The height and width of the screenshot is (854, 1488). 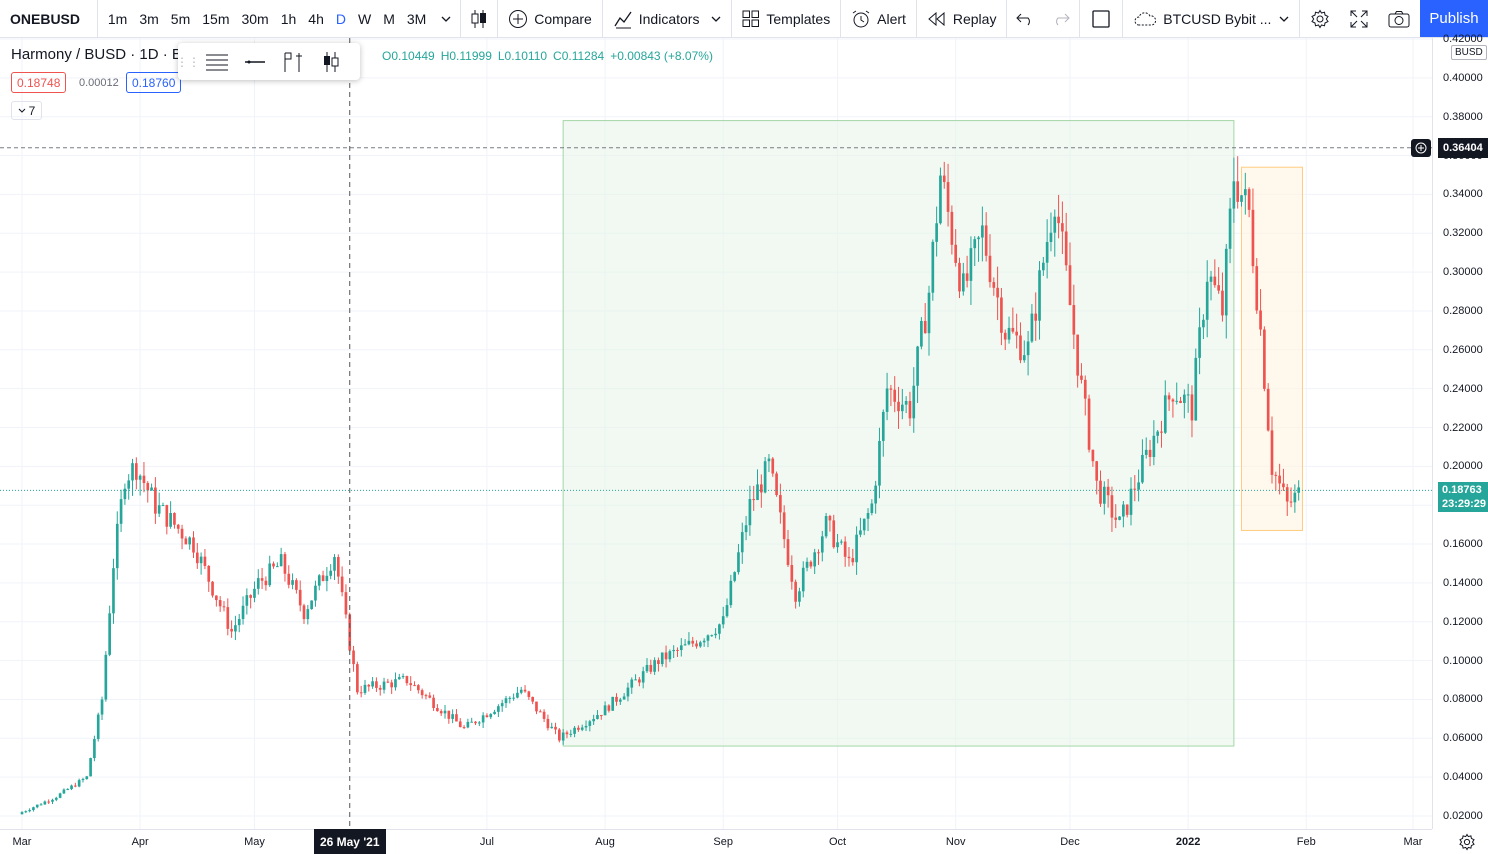 I want to click on templates-button: Templates, so click(x=786, y=19).